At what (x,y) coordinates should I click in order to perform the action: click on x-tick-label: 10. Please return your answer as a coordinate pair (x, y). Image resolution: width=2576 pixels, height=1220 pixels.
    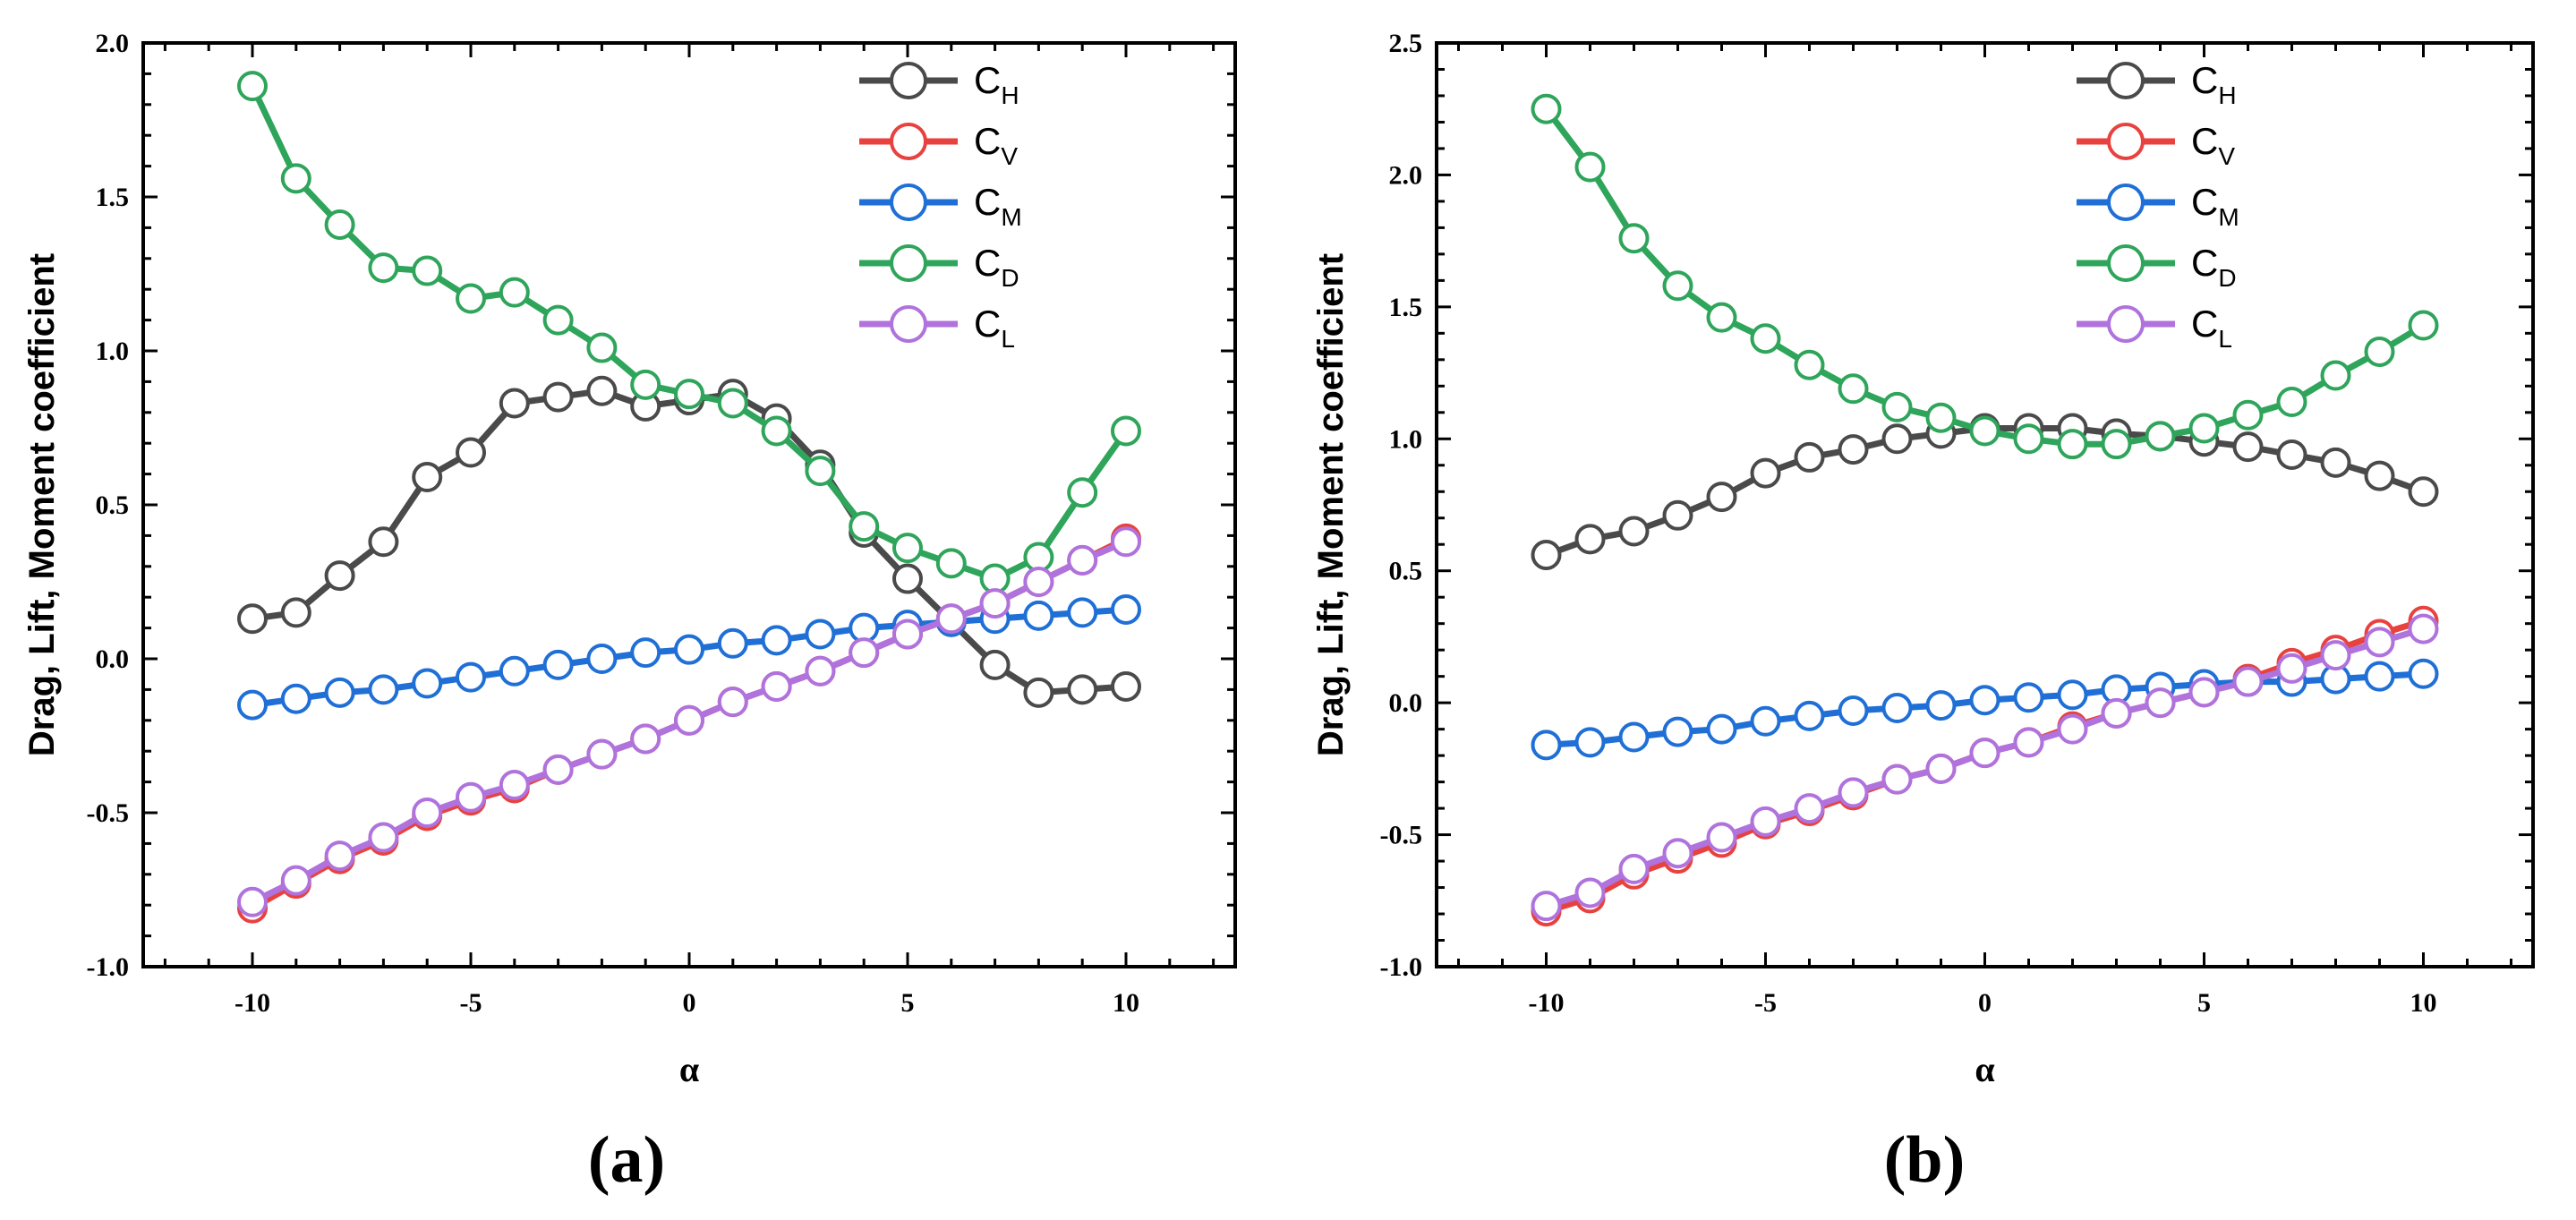
    Looking at the image, I should click on (2423, 1003).